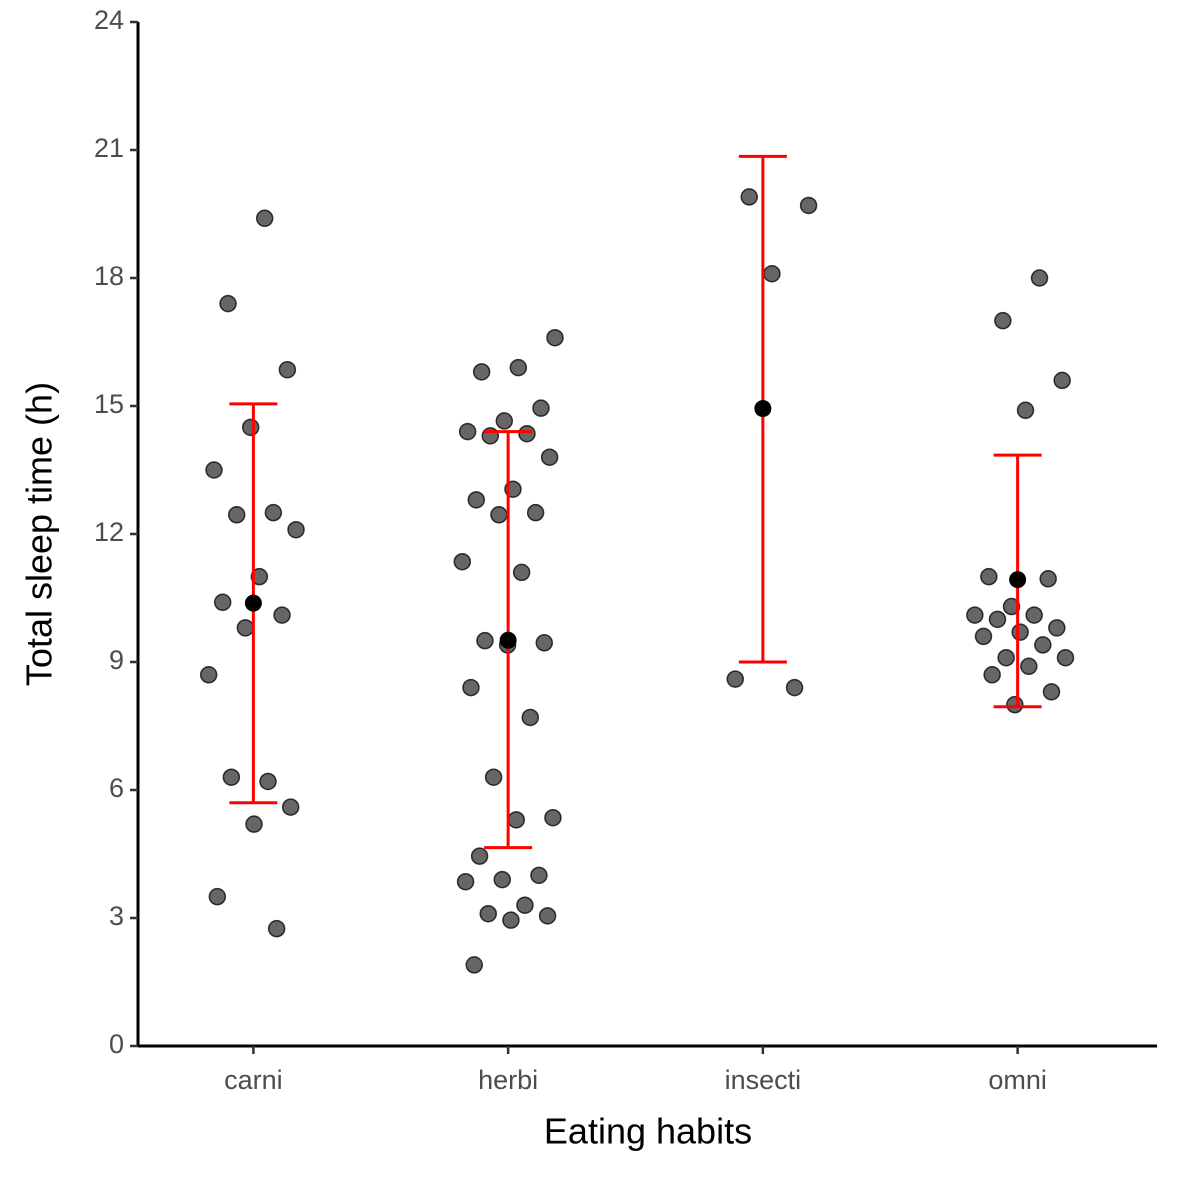 Image resolution: width=1181 pixels, height=1181 pixels. I want to click on y-tick-label: 6, so click(116, 788).